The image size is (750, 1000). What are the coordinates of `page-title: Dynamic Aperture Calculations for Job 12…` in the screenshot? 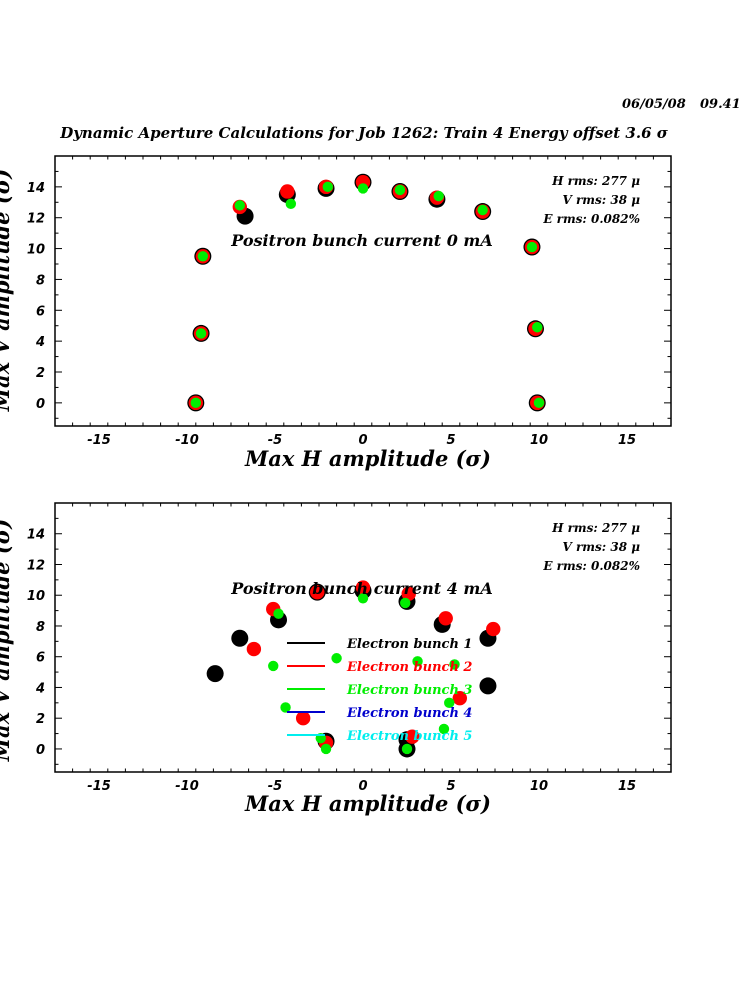 It's located at (364, 133).